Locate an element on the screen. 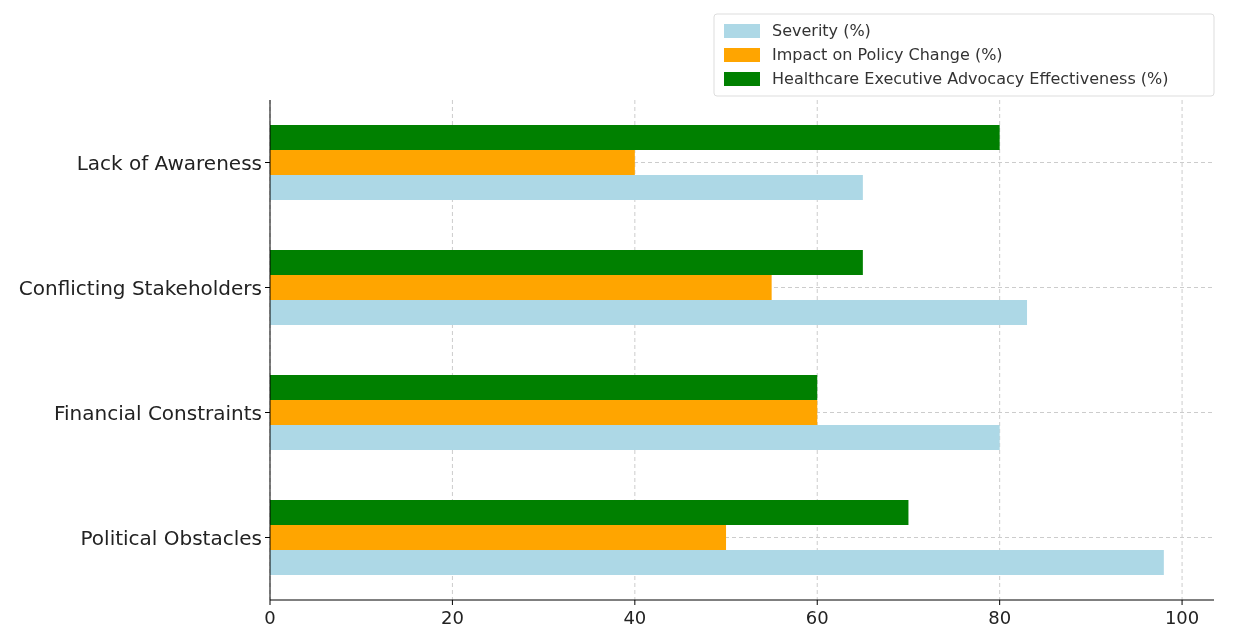 The width and height of the screenshot is (1236, 644). x-tick-label: 100 is located at coordinates (1182, 617).